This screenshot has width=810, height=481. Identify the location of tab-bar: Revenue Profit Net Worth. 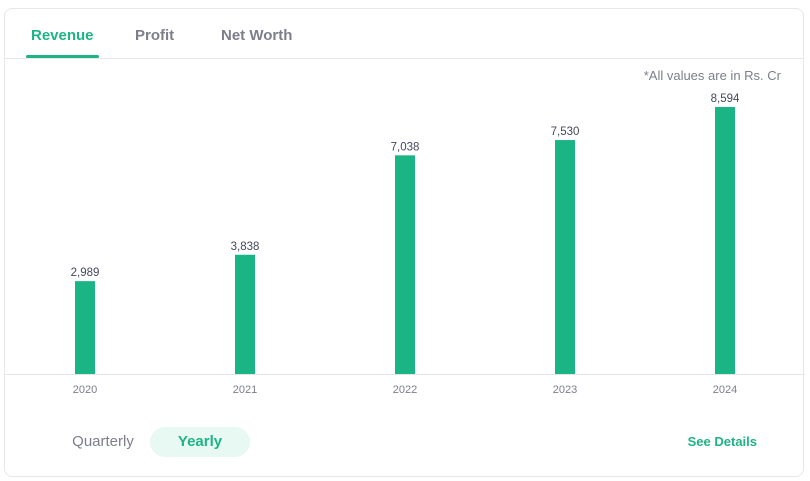
(404, 34).